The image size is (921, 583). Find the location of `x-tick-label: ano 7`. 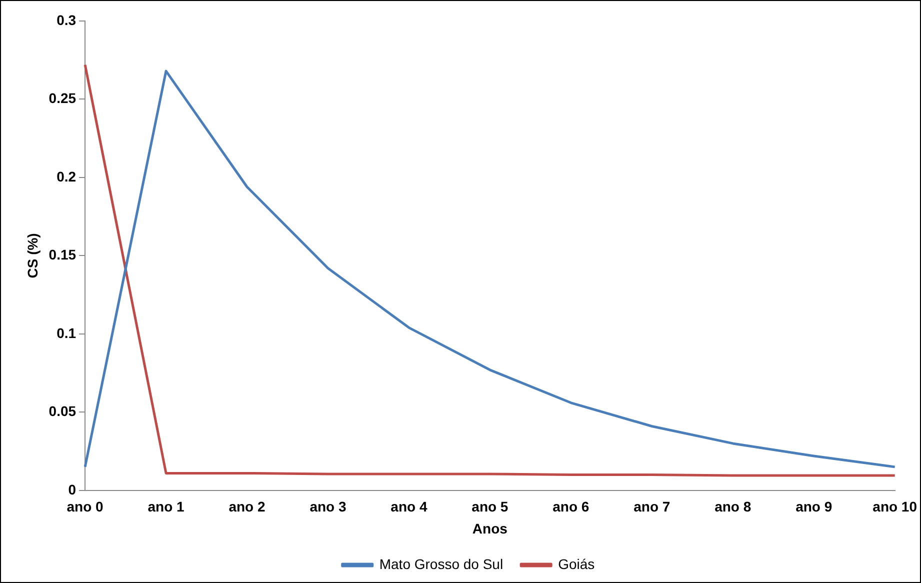

x-tick-label: ano 7 is located at coordinates (652, 506).